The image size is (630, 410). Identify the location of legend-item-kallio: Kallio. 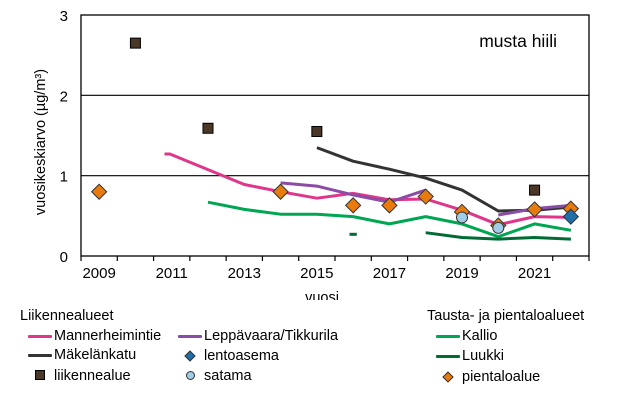
(466, 336).